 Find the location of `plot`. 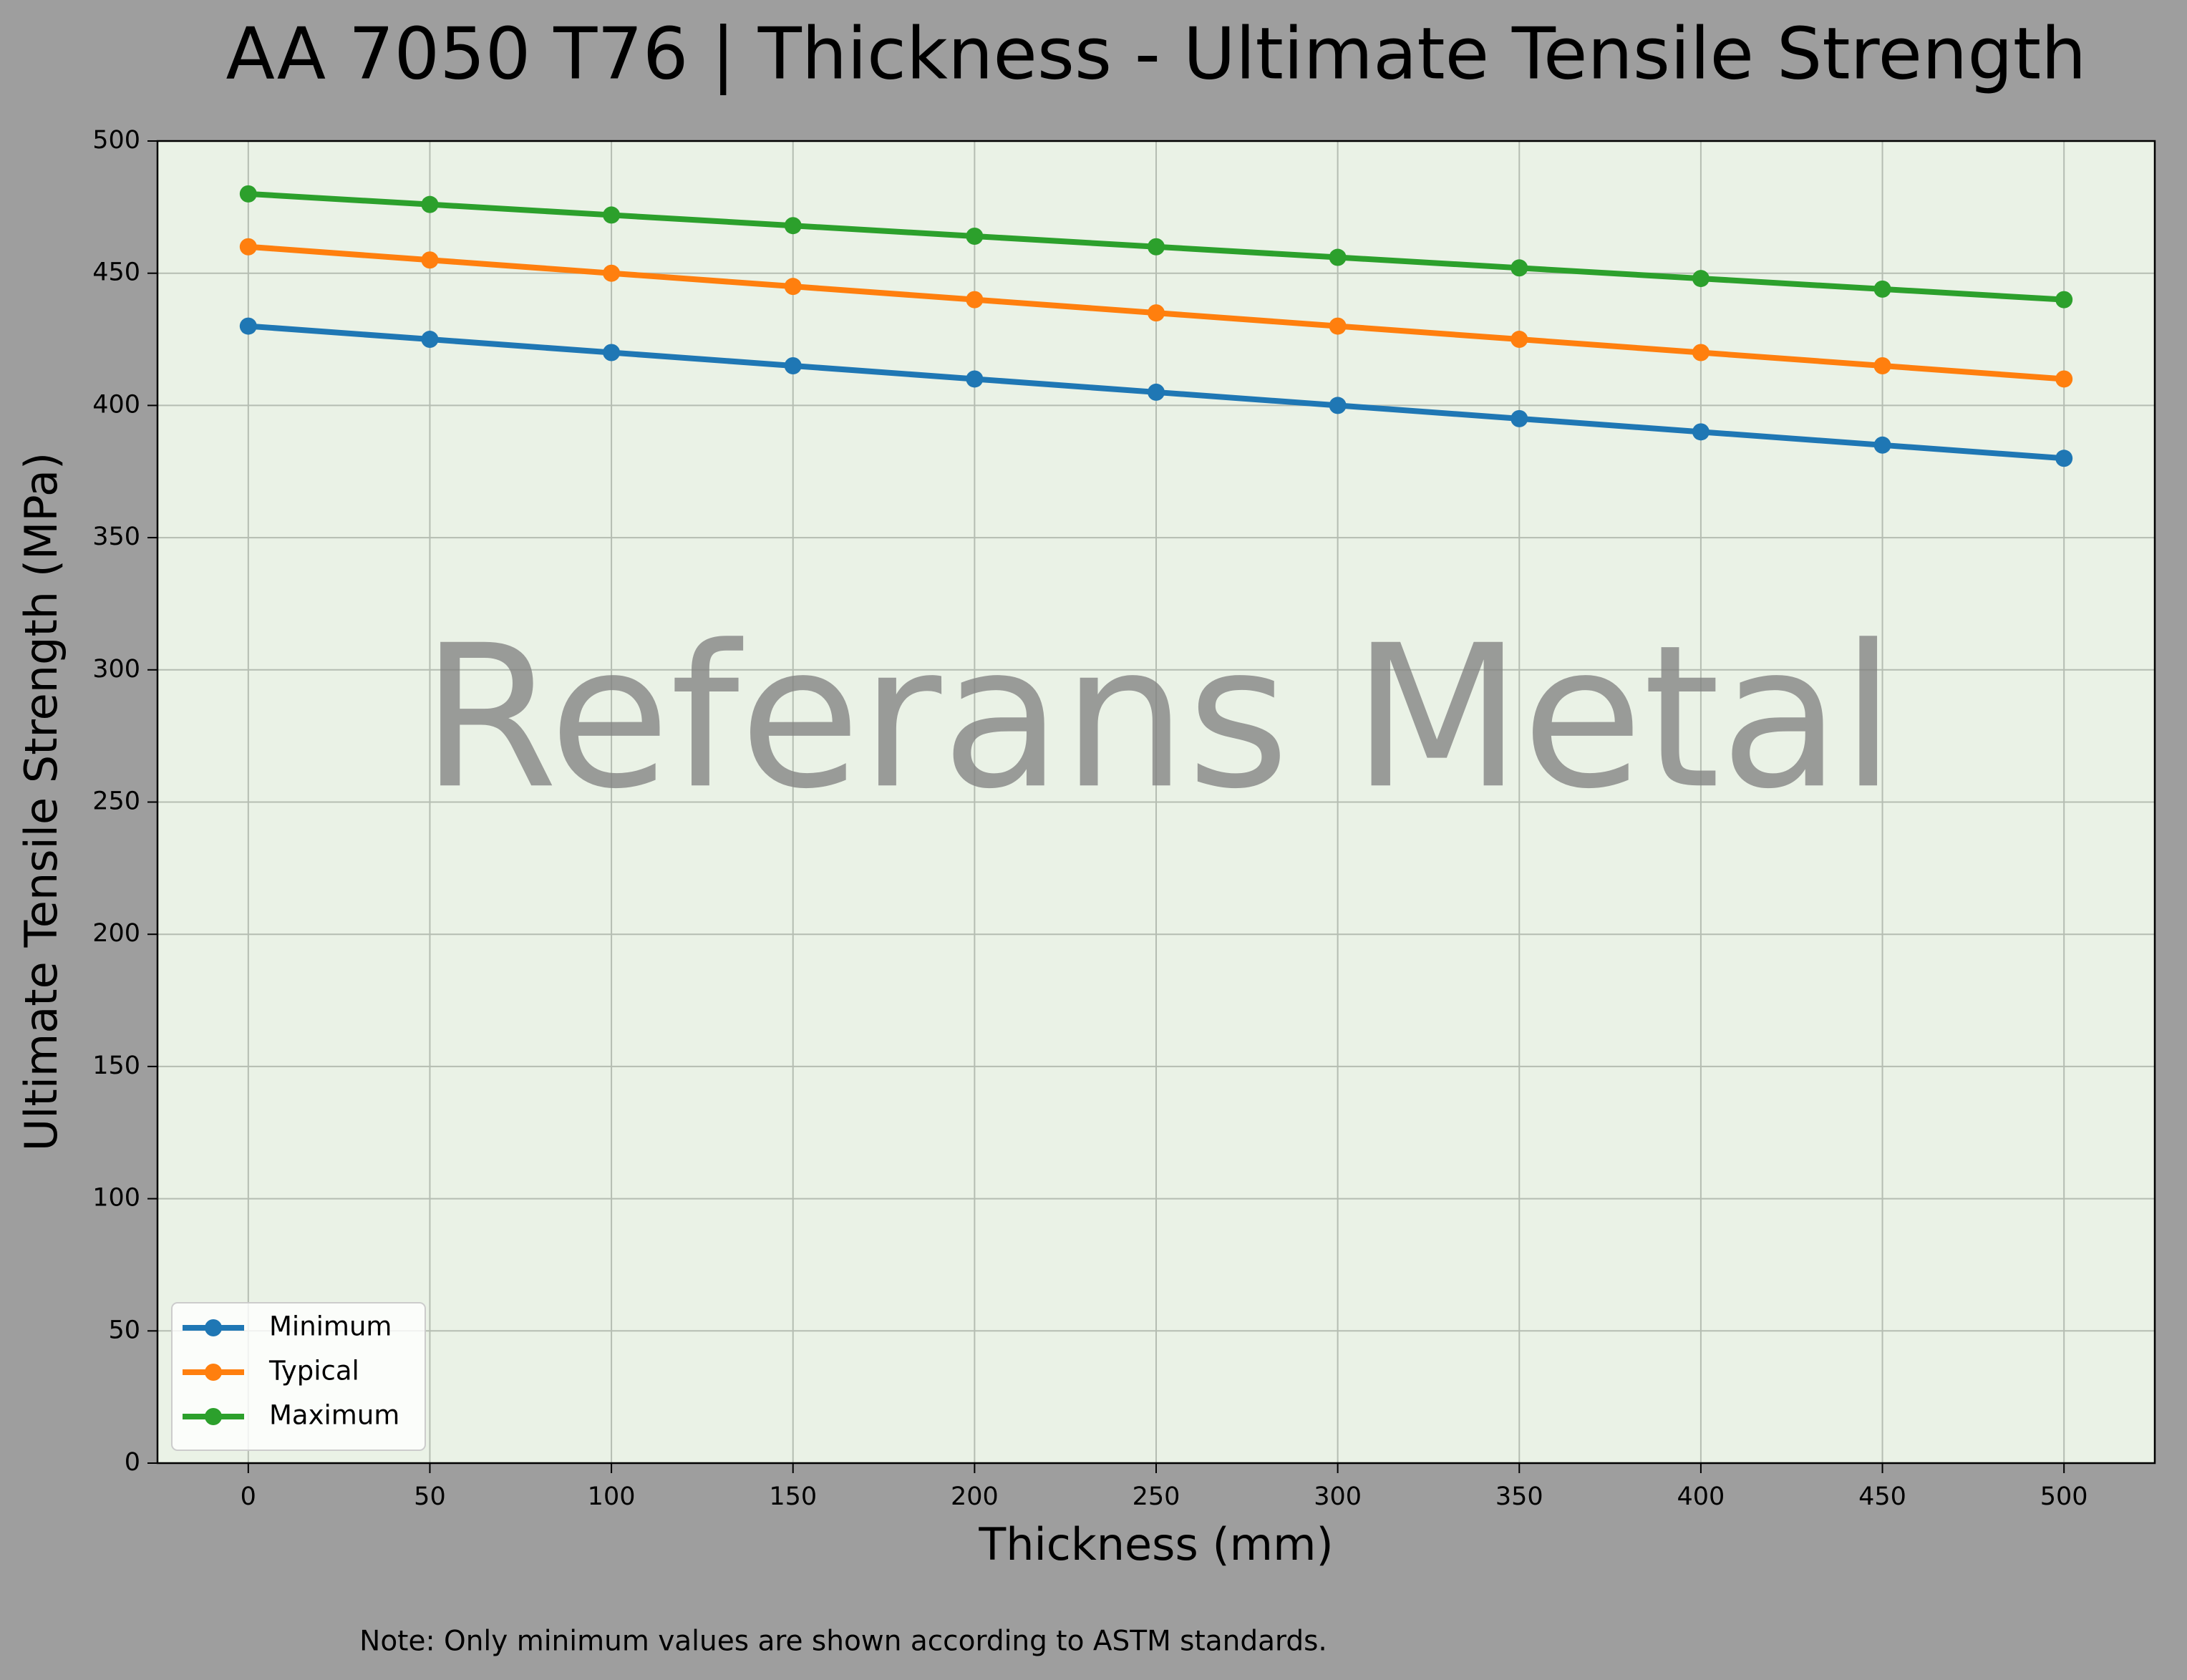

plot is located at coordinates (1156, 326).